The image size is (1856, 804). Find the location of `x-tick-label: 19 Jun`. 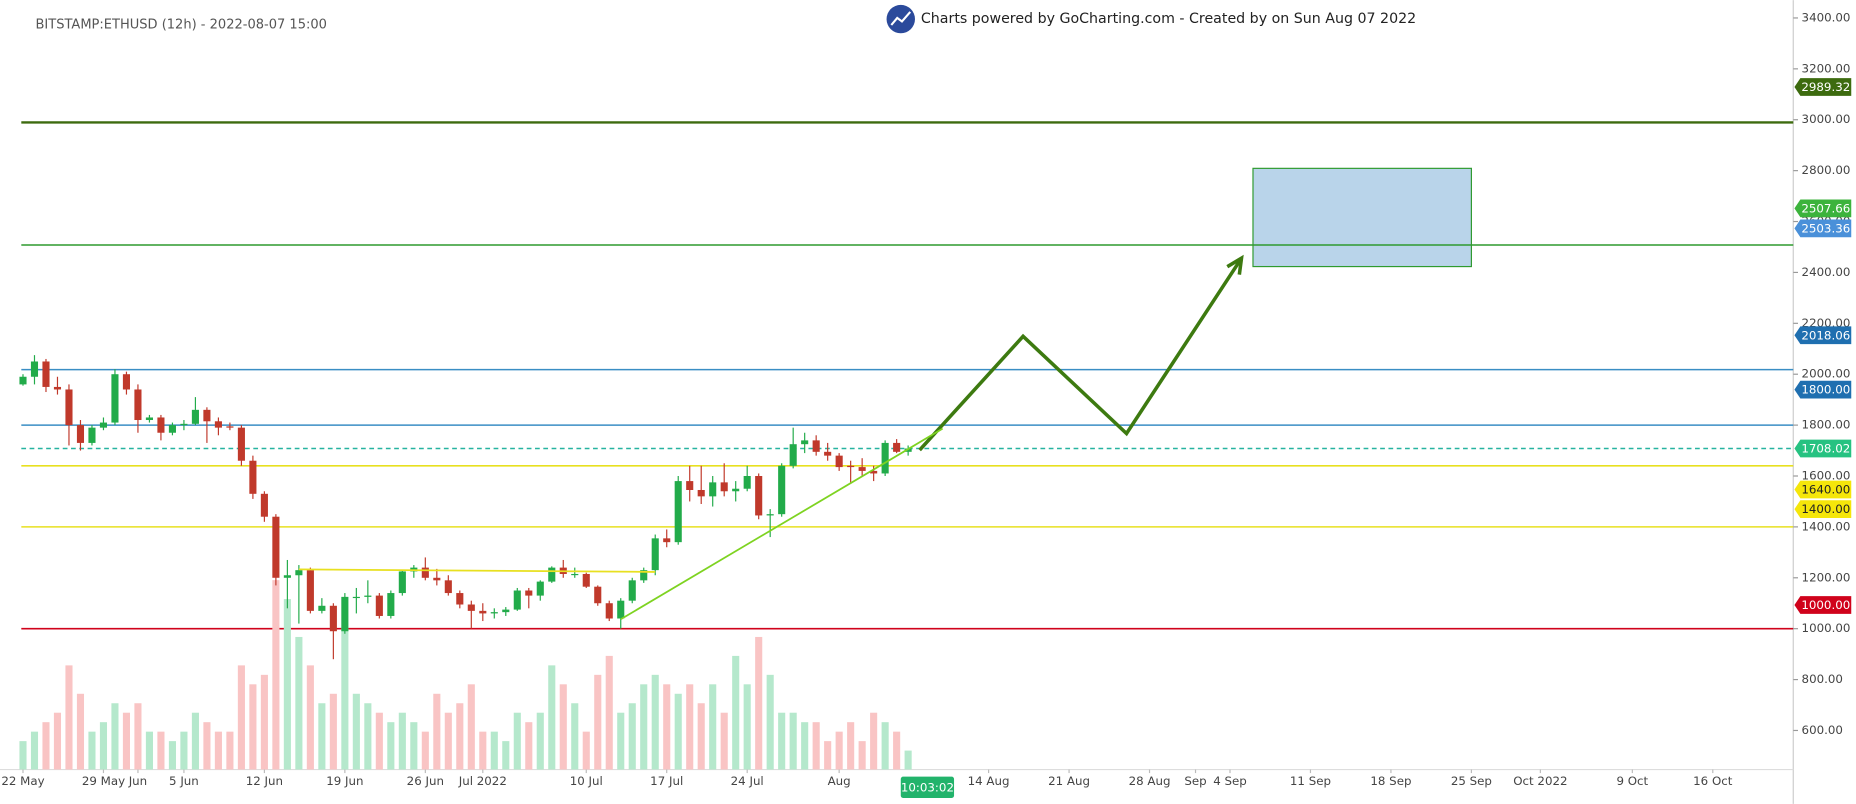

x-tick-label: 19 Jun is located at coordinates (344, 781).